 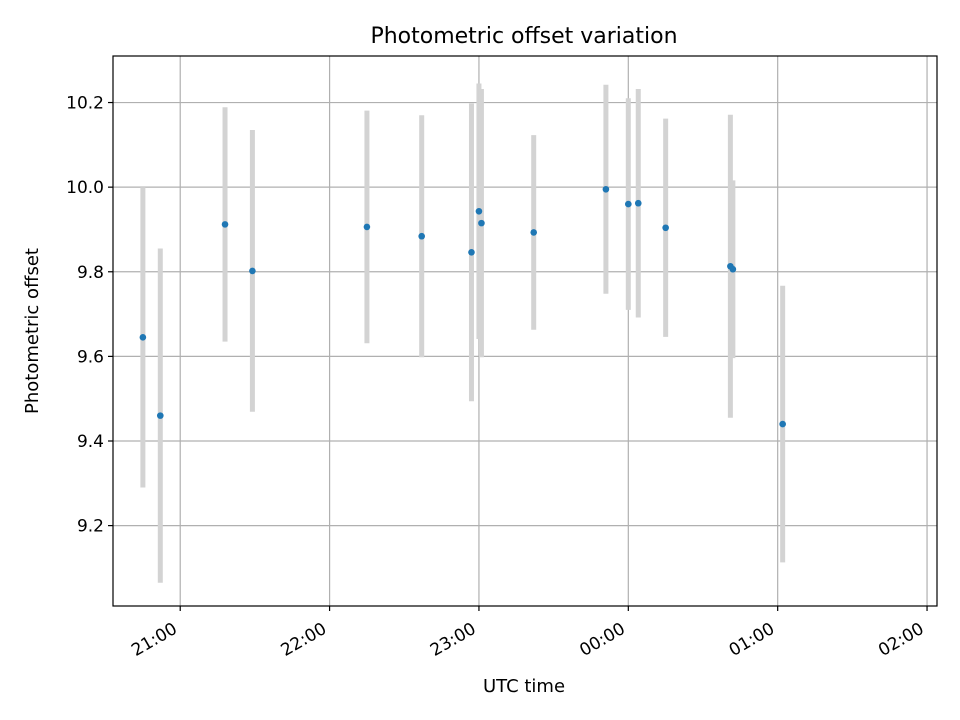 What do you see at coordinates (85, 188) in the screenshot?
I see `y-tick-label: 10.0` at bounding box center [85, 188].